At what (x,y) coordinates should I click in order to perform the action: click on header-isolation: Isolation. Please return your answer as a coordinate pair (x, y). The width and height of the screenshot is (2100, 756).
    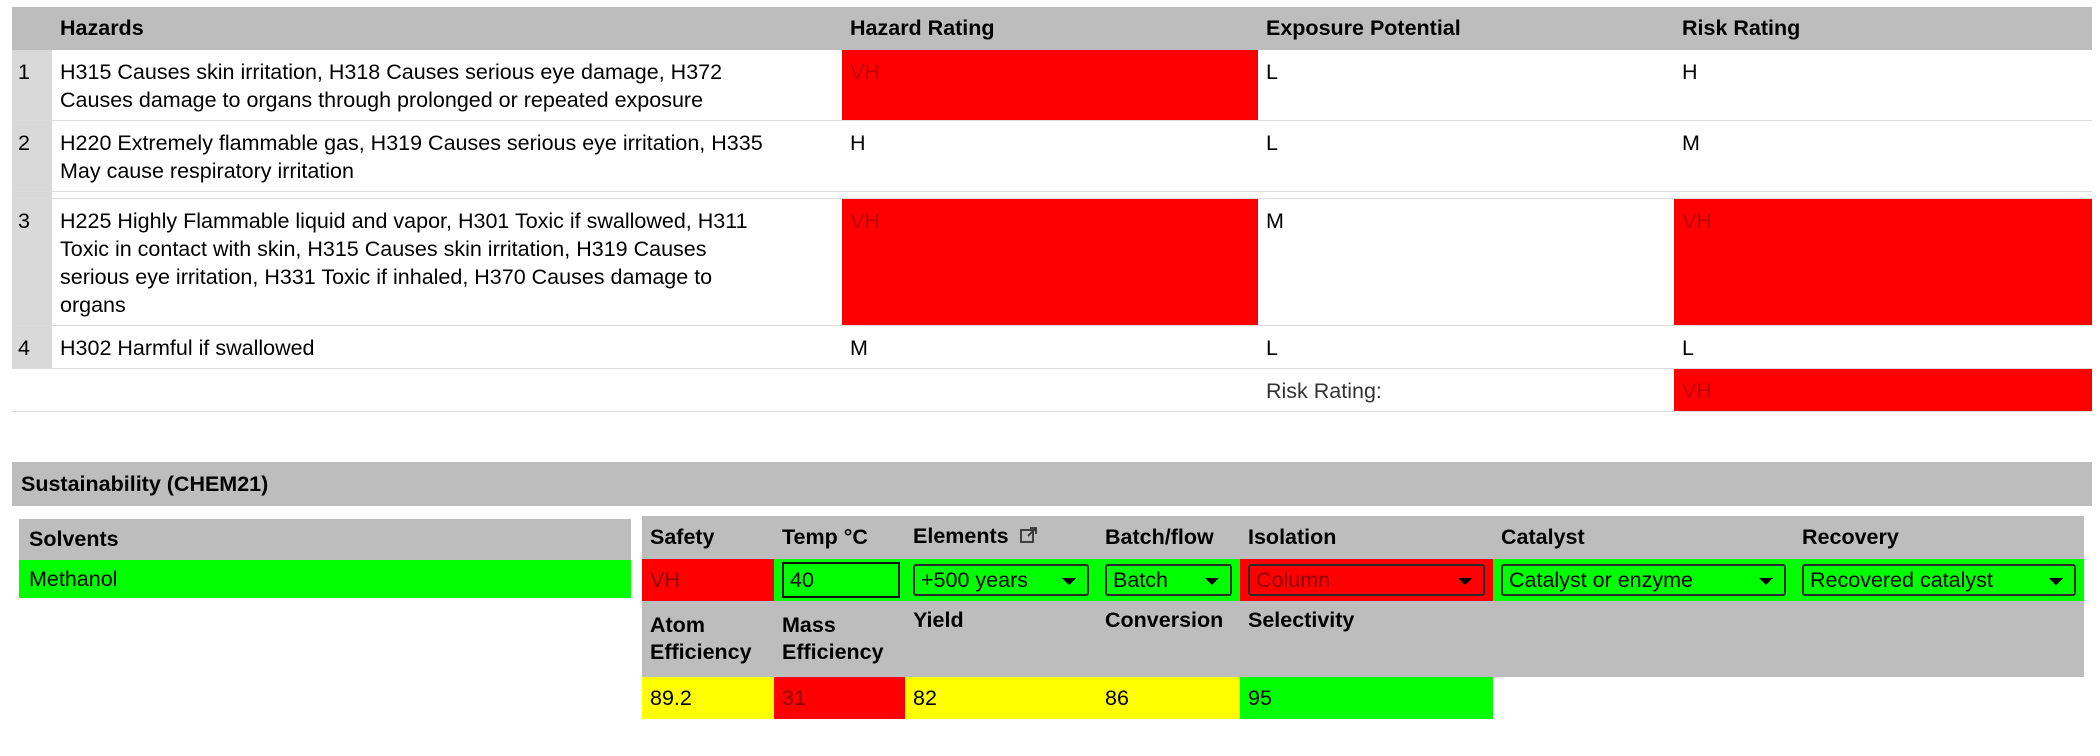
    Looking at the image, I should click on (1366, 537).